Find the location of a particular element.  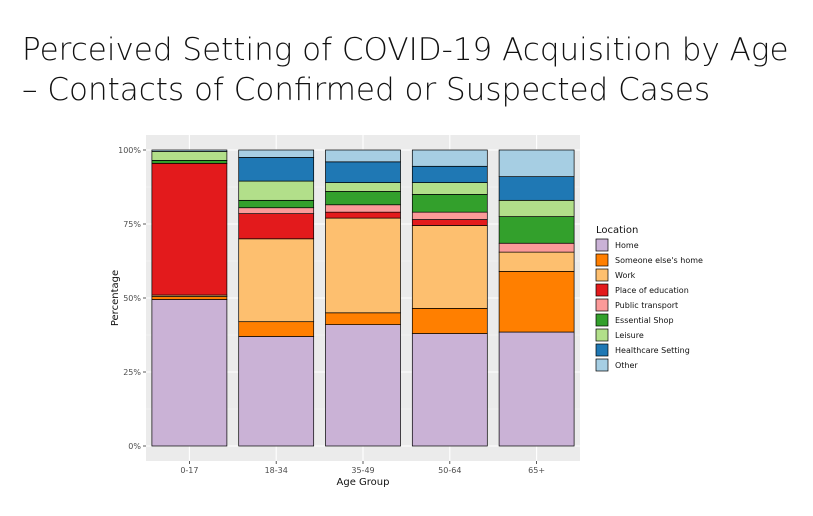

legend-key-essential-shop is located at coordinates (602, 320).